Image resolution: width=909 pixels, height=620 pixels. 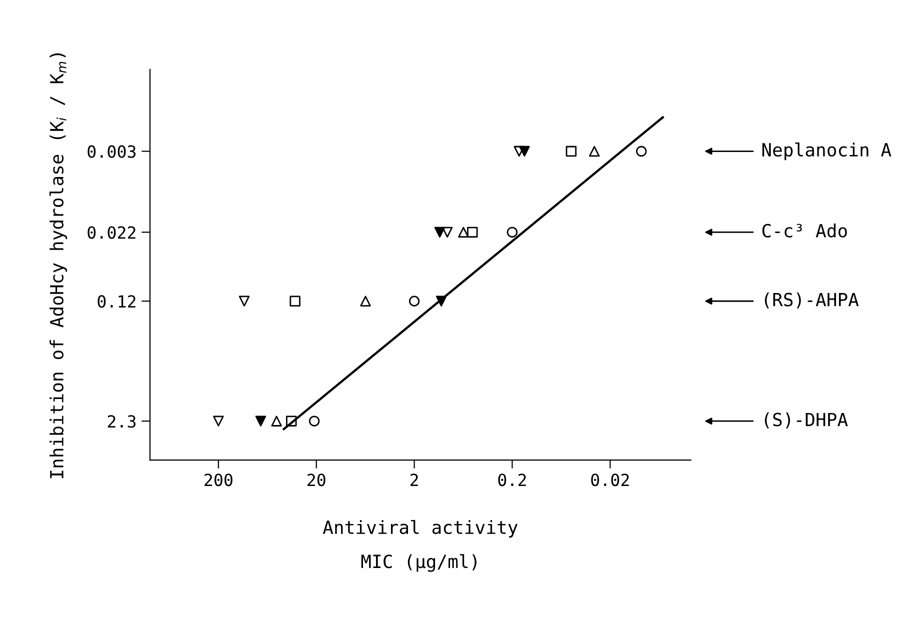 What do you see at coordinates (218, 480) in the screenshot?
I see `x-tick-label: 200` at bounding box center [218, 480].